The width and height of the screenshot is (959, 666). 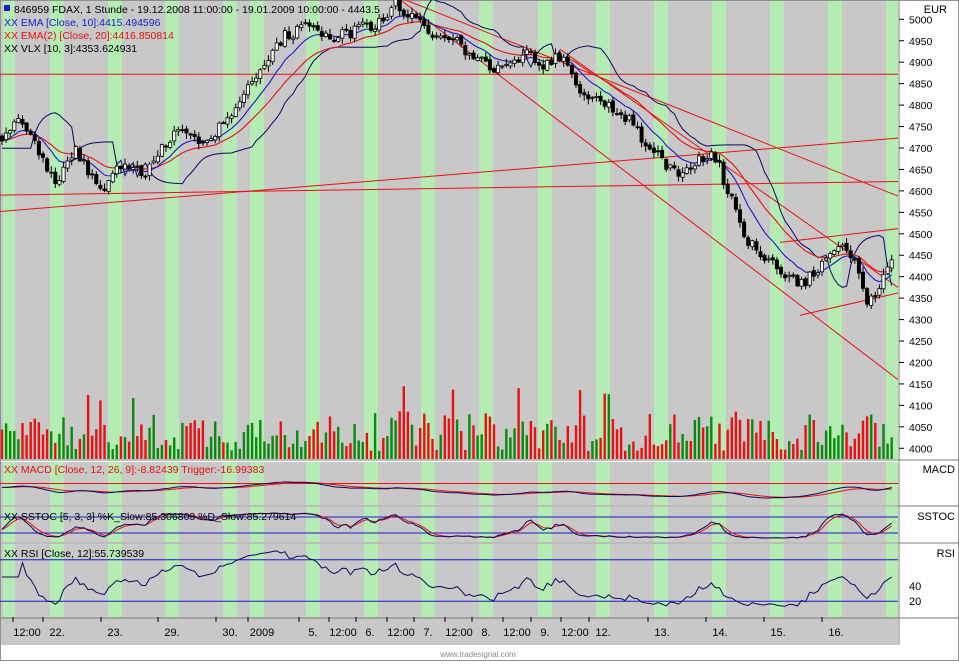 I want to click on price-axis-unit: EUR, so click(x=935, y=10).